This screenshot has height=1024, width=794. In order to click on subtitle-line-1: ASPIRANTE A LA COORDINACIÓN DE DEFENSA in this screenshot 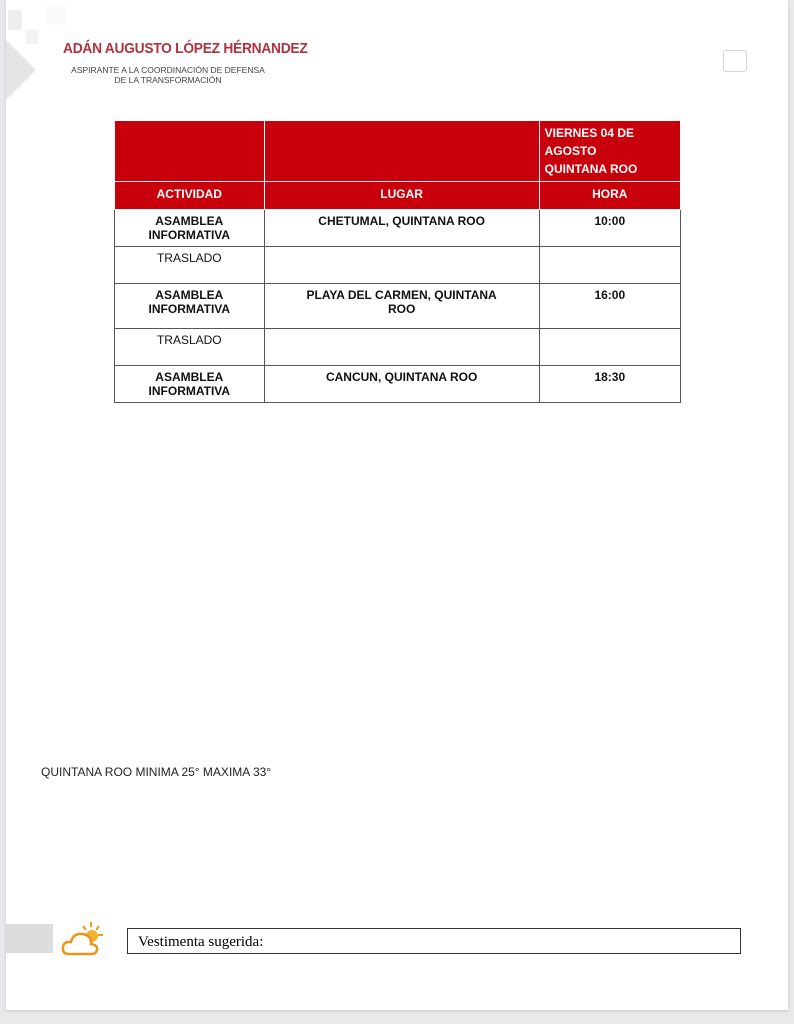, I will do `click(168, 70)`.